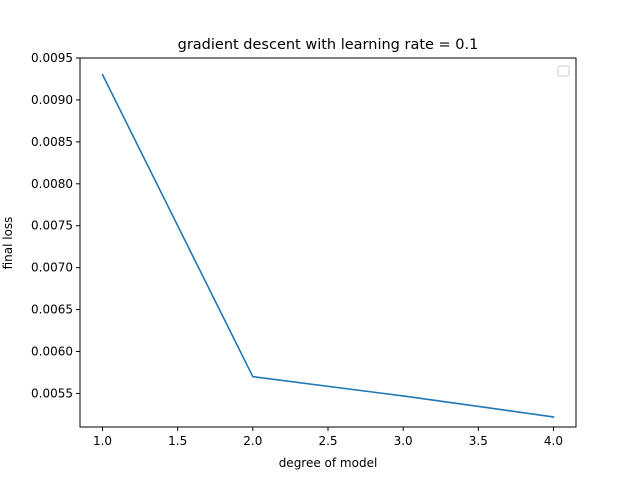 The height and width of the screenshot is (480, 640). I want to click on y-tick-label: 0.0060, so click(52, 352).